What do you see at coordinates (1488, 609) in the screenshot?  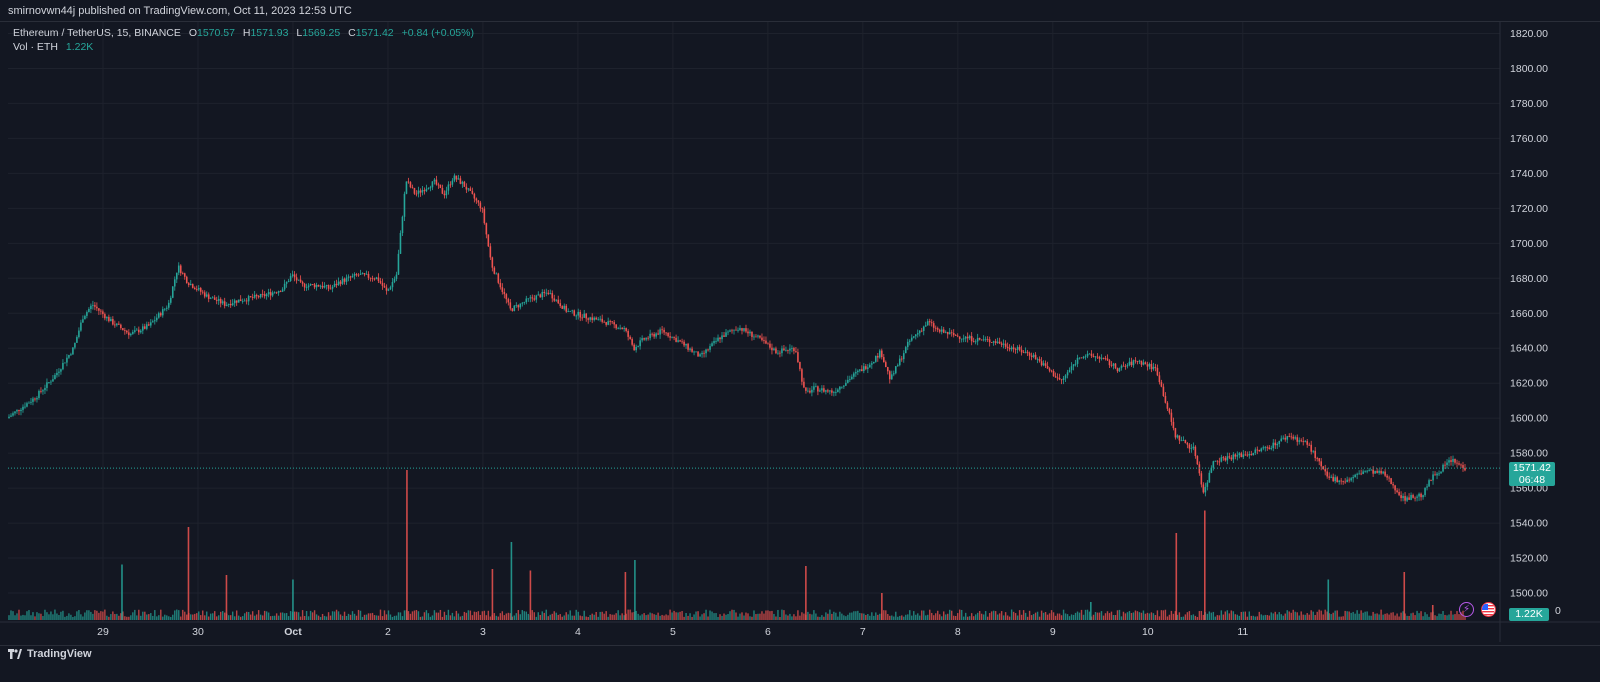 I see `us-flag-icon` at bounding box center [1488, 609].